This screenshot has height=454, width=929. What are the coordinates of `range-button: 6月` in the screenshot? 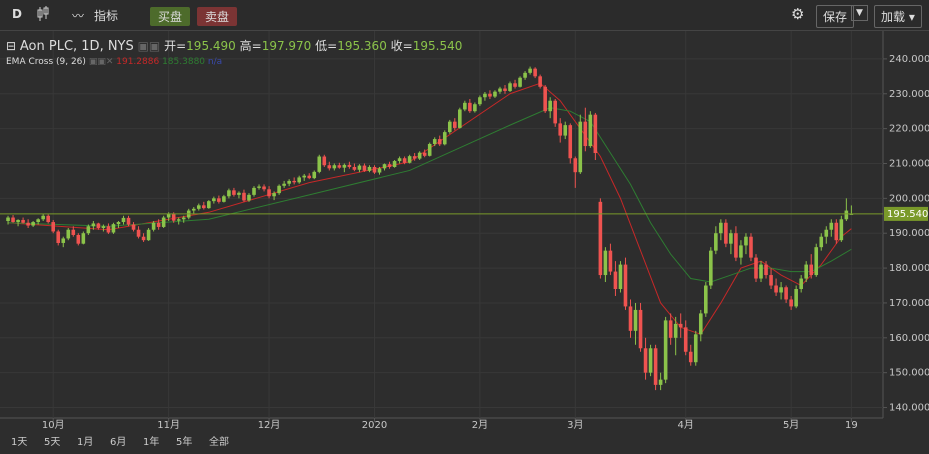 It's located at (118, 442).